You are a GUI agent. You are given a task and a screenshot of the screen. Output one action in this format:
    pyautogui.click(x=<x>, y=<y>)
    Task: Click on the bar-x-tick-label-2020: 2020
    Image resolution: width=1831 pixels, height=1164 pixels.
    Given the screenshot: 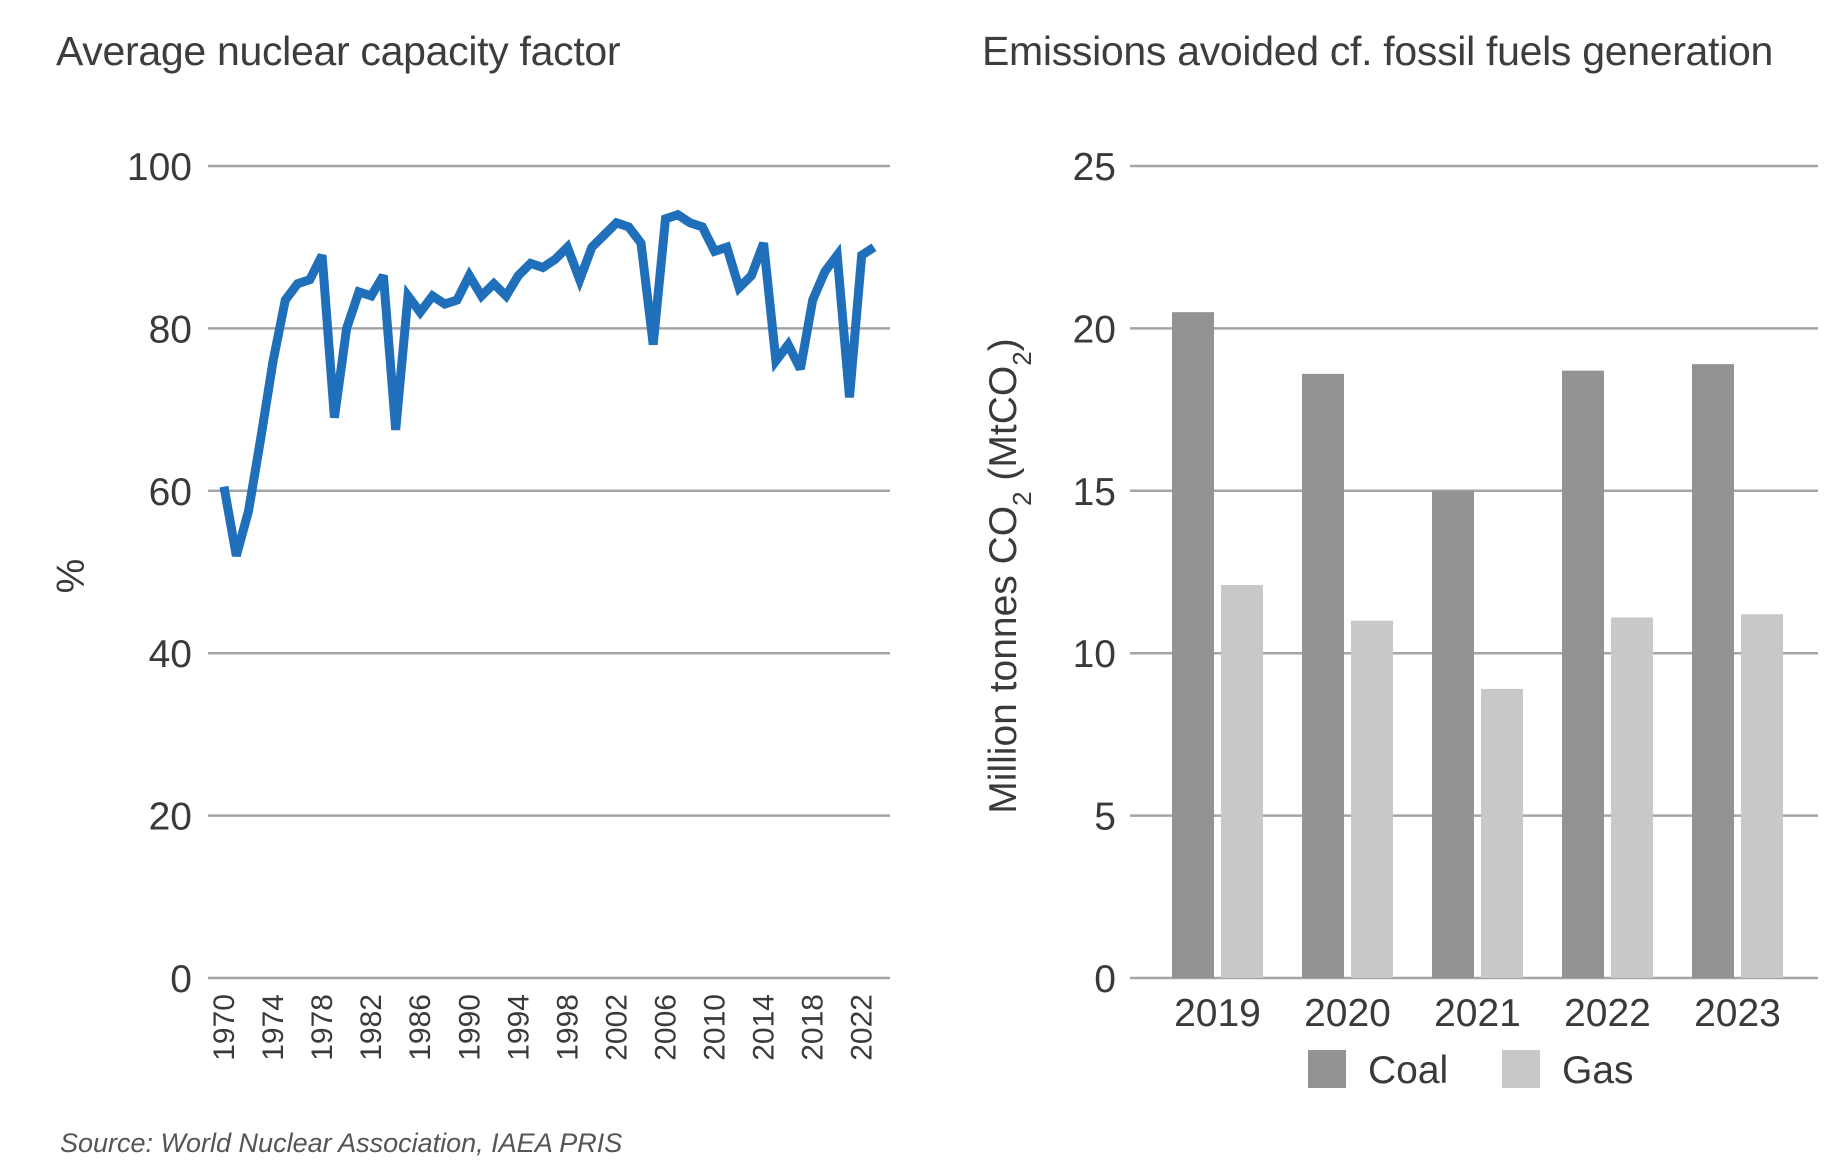 What is the action you would take?
    pyautogui.click(x=1347, y=1013)
    